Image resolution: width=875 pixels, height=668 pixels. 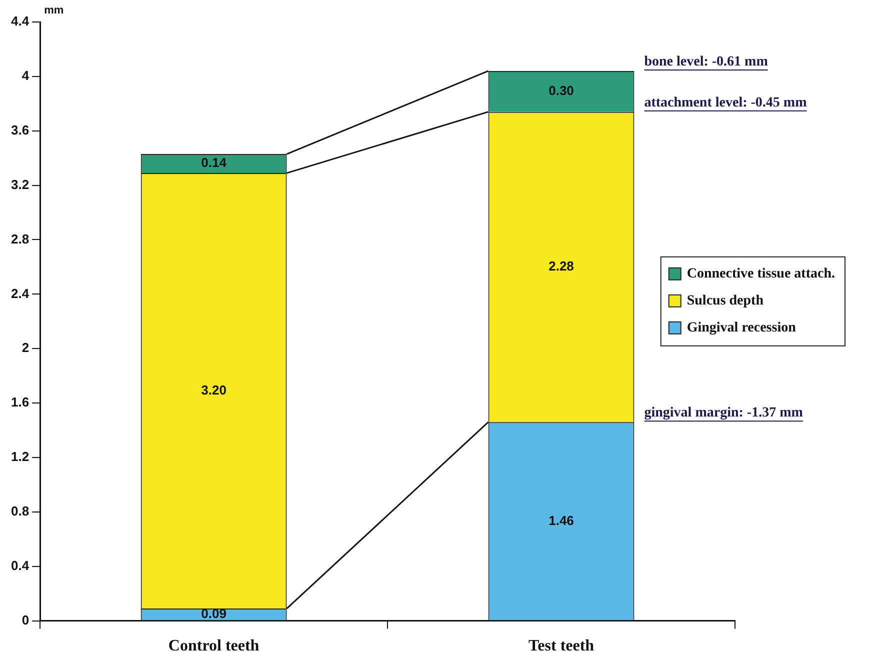 I want to click on text: 0.14, so click(x=213, y=162).